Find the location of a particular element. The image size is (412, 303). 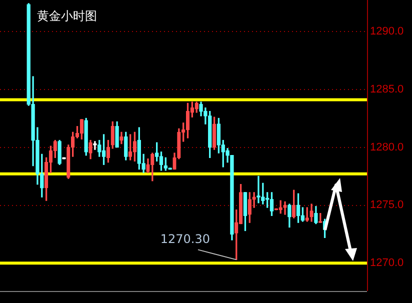

y-tick-label: 1270.0 is located at coordinates (387, 263).